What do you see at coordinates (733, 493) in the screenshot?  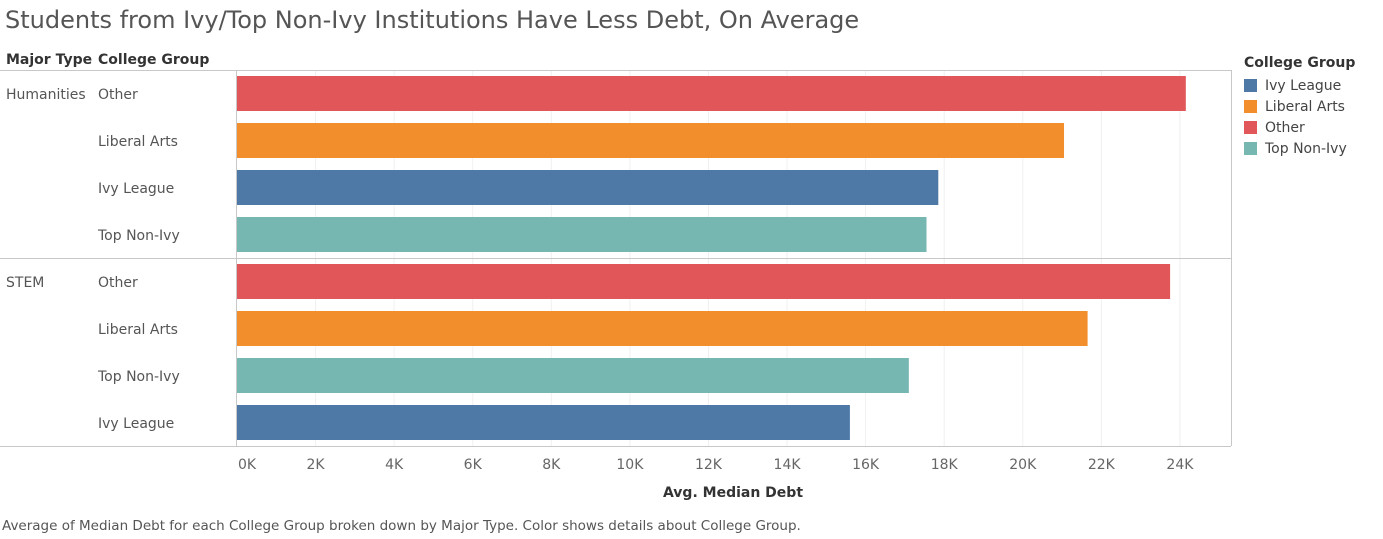 I see `x-axis-title: Avg. Median Debt` at bounding box center [733, 493].